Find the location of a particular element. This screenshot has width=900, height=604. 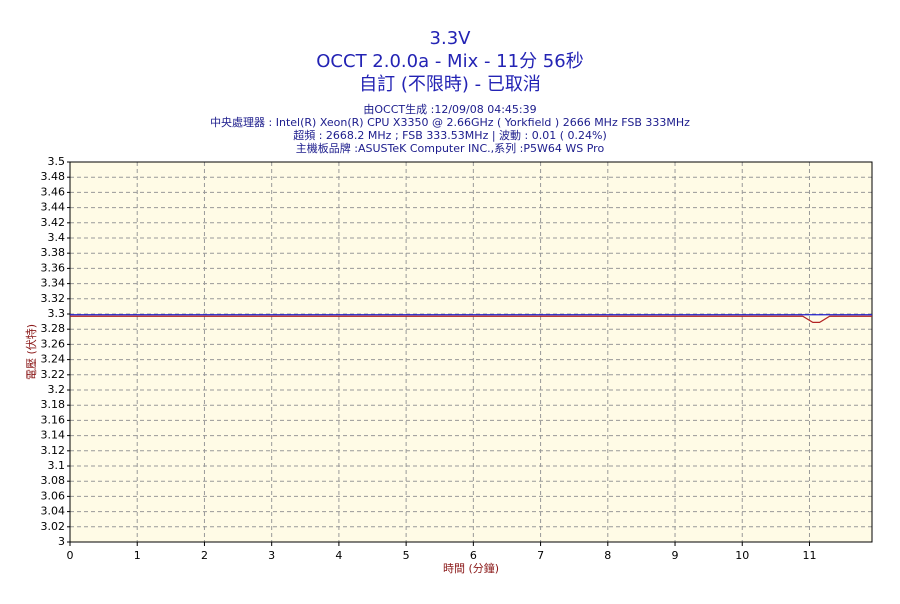

x-tick-label: 4 is located at coordinates (338, 555).